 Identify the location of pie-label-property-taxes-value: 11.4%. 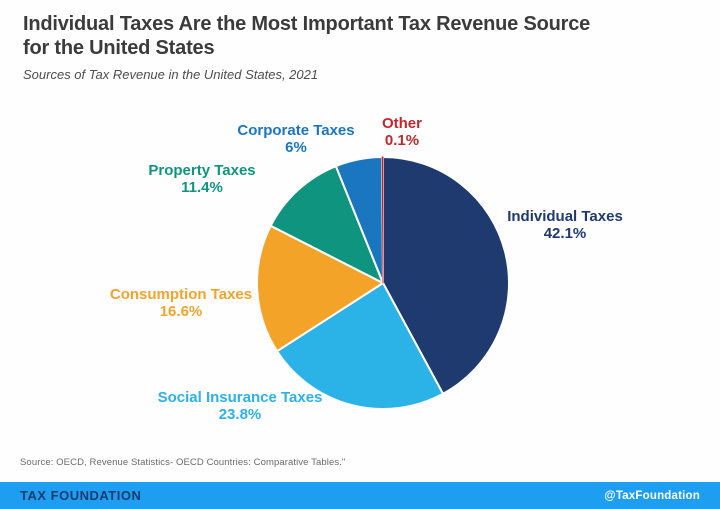
(202, 187).